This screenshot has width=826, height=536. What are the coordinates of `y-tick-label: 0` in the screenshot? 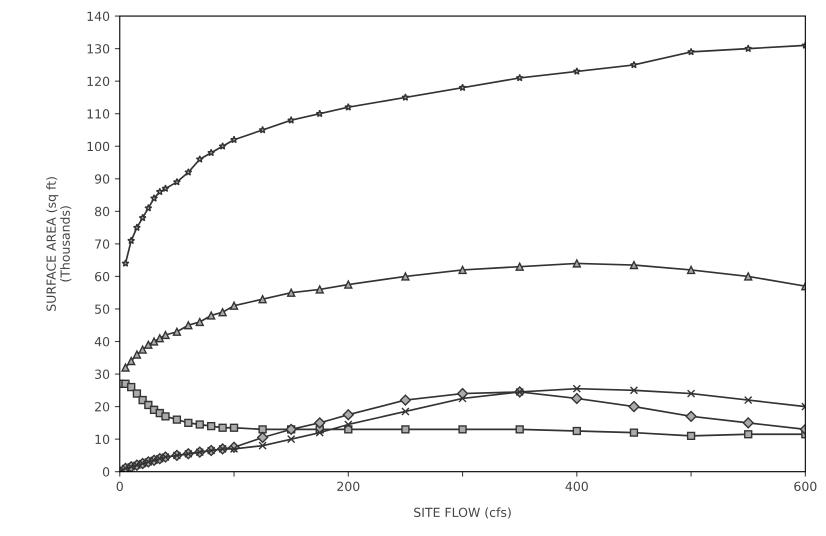 It's located at (106, 472).